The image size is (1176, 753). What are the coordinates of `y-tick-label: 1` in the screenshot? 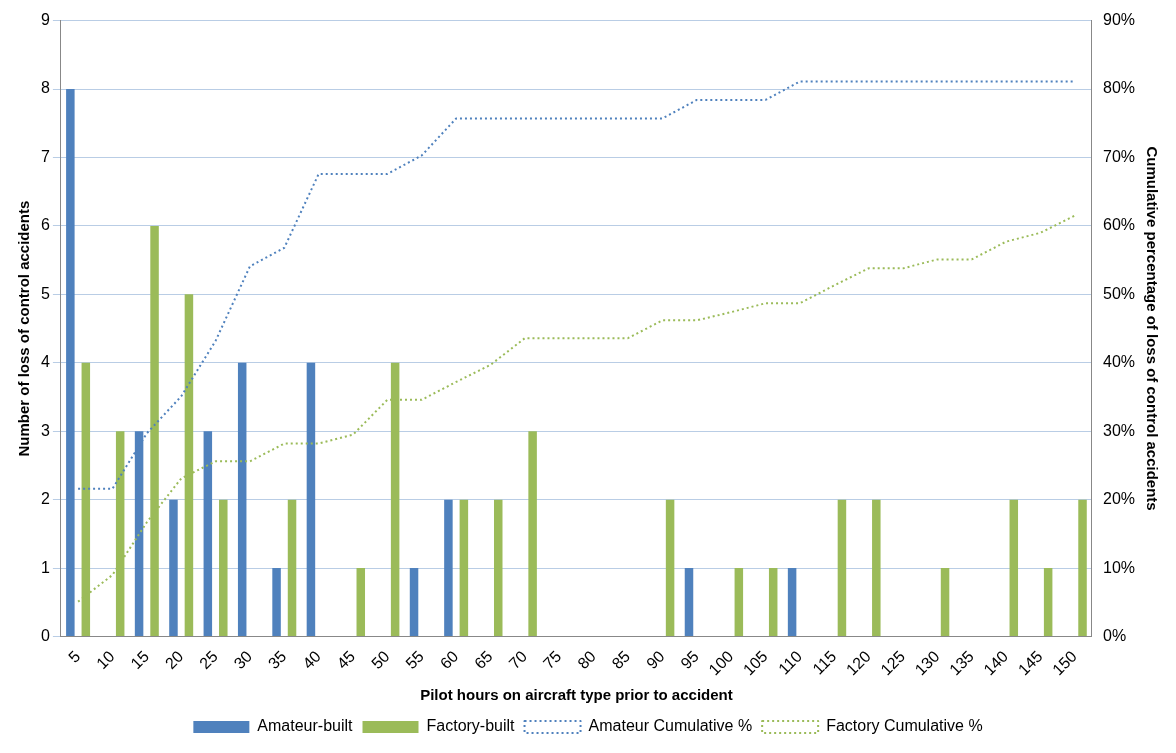 It's located at (45, 567).